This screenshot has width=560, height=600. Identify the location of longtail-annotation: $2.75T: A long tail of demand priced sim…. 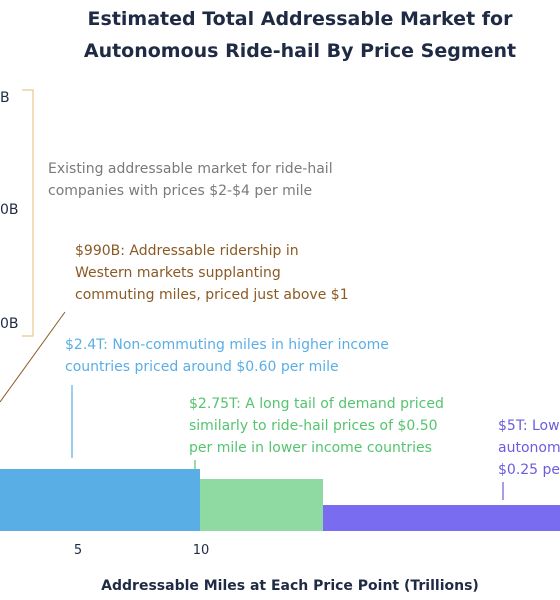
(316, 426).